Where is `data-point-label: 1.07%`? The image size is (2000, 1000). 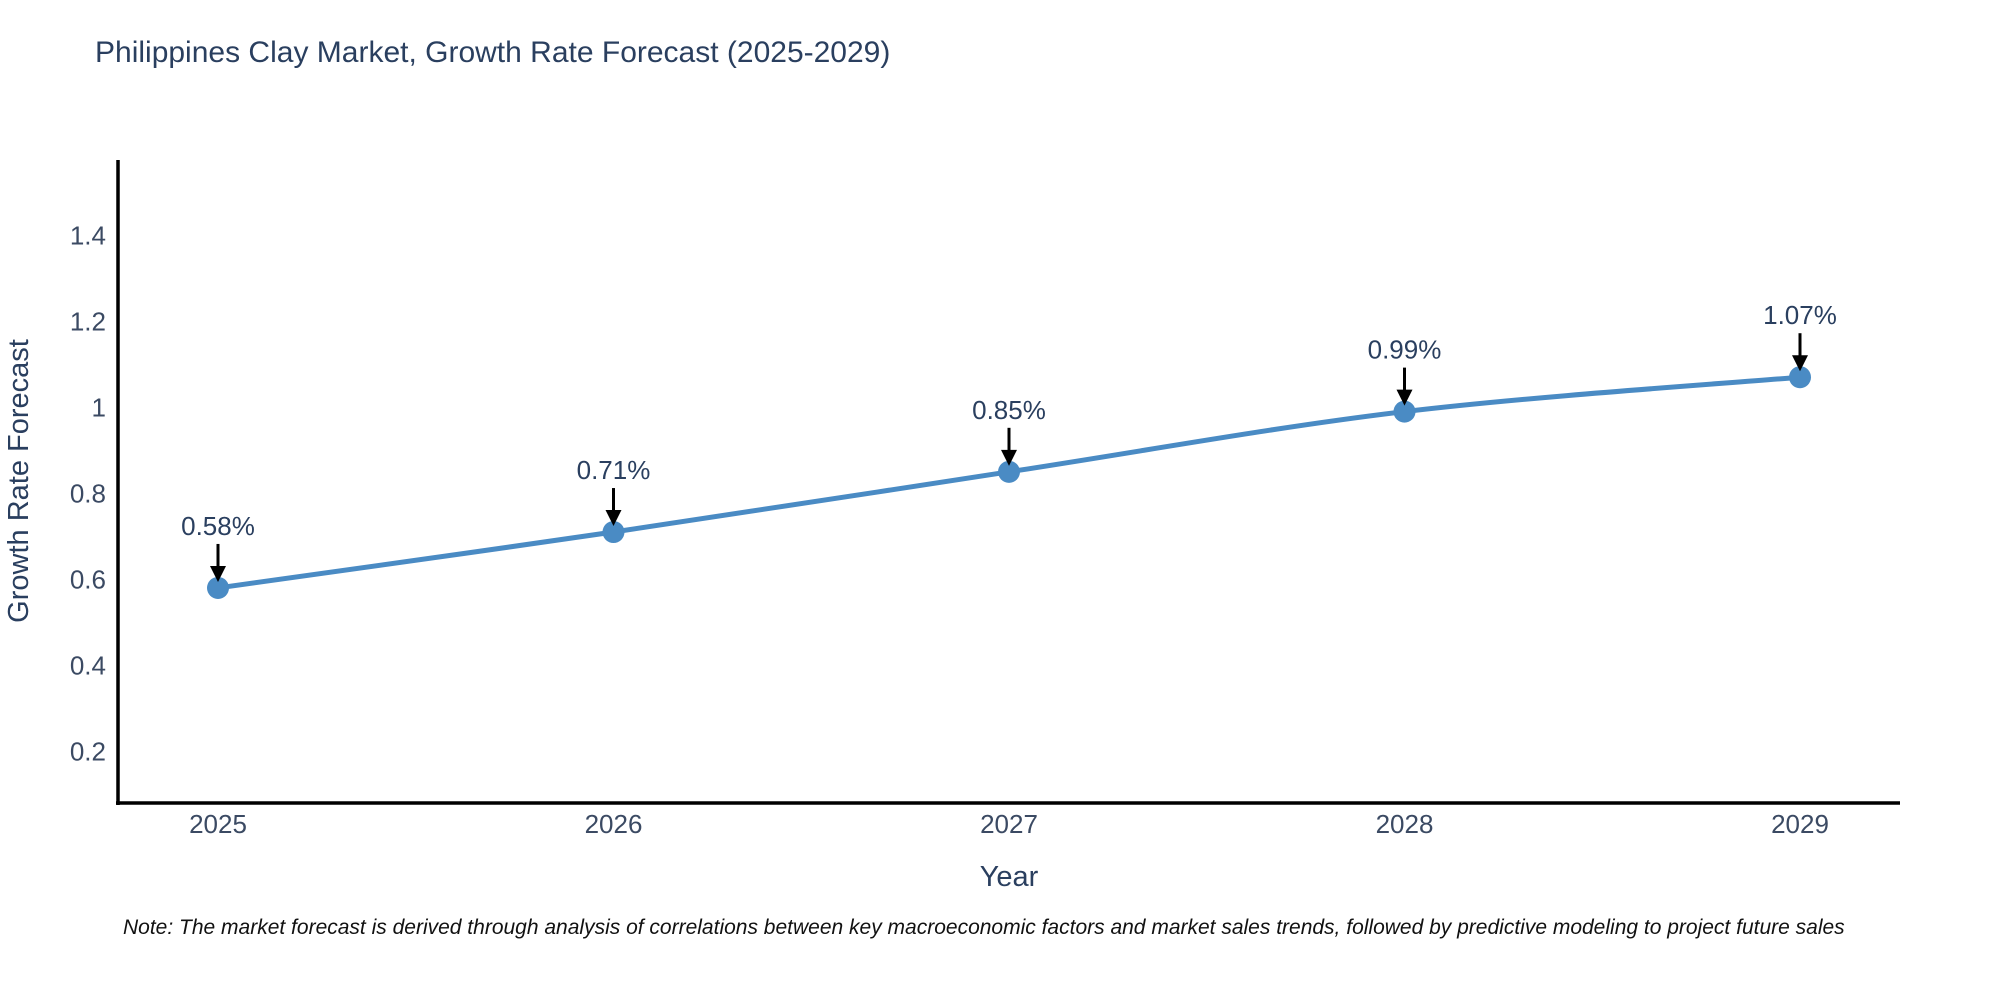
data-point-label: 1.07% is located at coordinates (1800, 315).